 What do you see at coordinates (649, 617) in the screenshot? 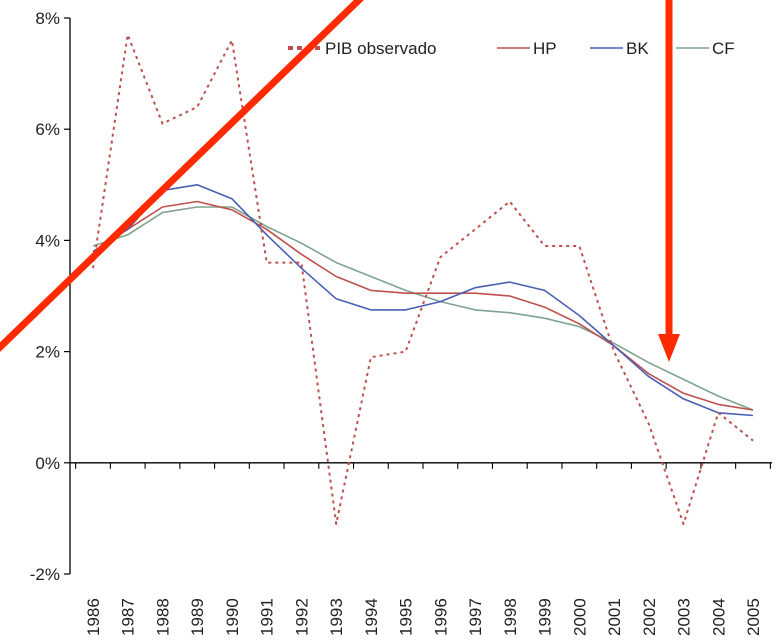
I see `x-tick-label: 2002` at bounding box center [649, 617].